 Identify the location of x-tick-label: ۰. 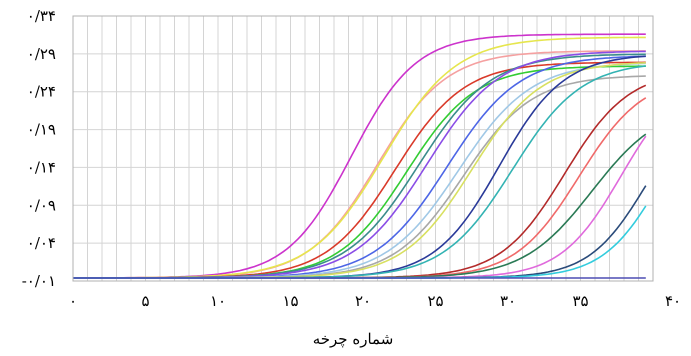
(73, 301).